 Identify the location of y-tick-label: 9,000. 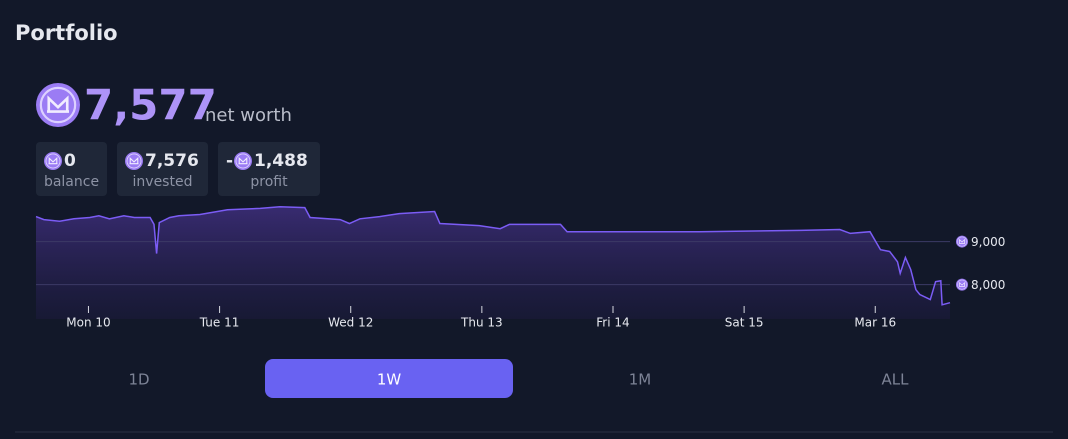
(988, 242).